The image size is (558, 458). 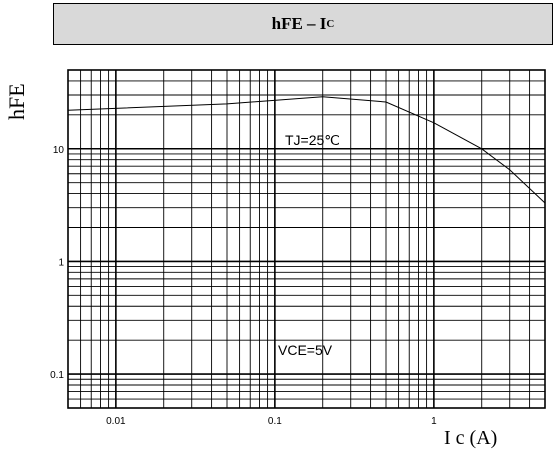 I want to click on x-axis-label: I c (A), so click(x=471, y=438).